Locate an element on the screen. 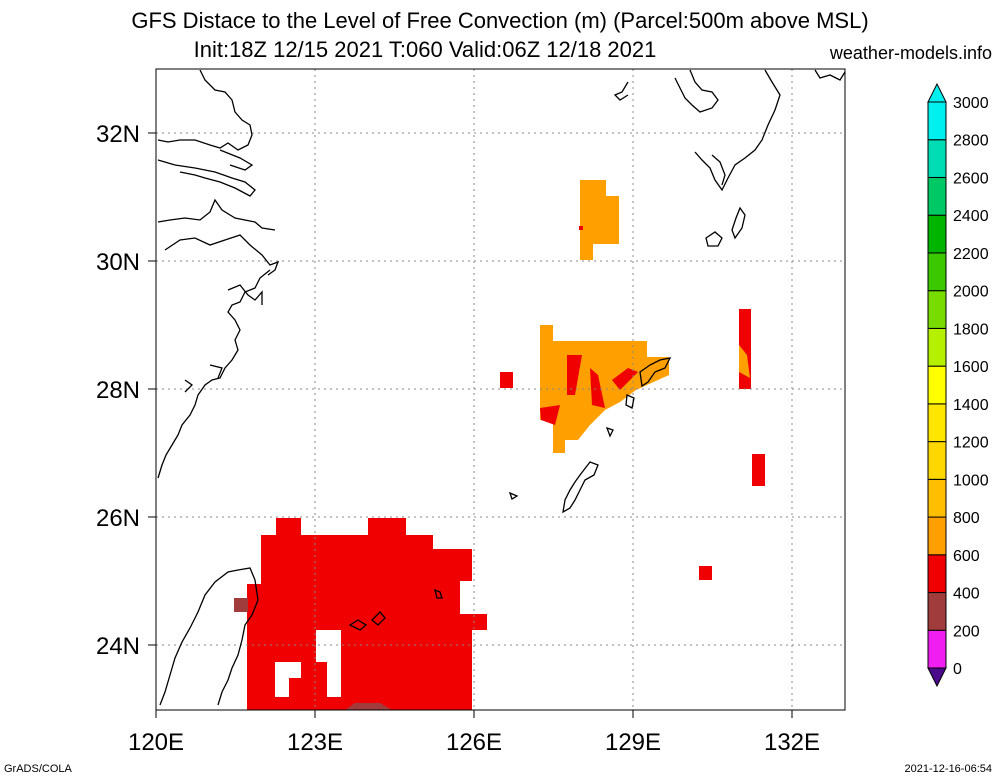  dark-red-patch is located at coordinates (241, 605).